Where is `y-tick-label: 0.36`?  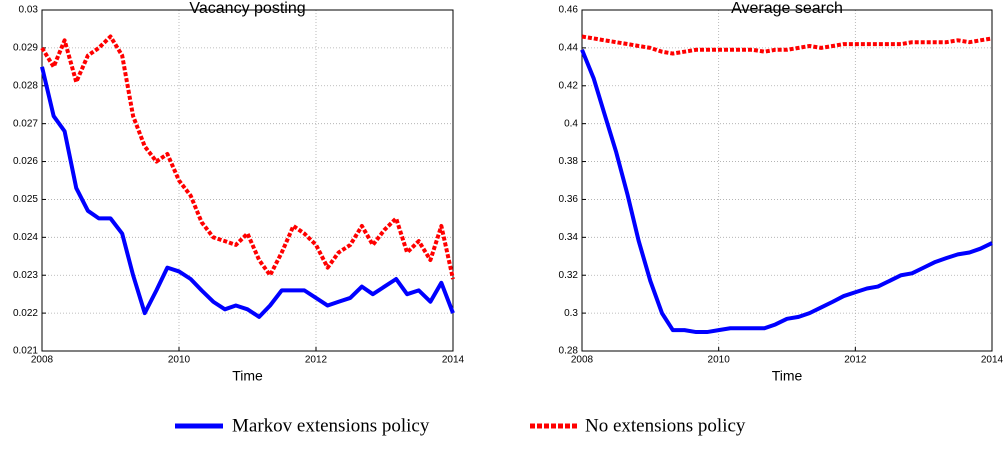
y-tick-label: 0.36 is located at coordinates (569, 199).